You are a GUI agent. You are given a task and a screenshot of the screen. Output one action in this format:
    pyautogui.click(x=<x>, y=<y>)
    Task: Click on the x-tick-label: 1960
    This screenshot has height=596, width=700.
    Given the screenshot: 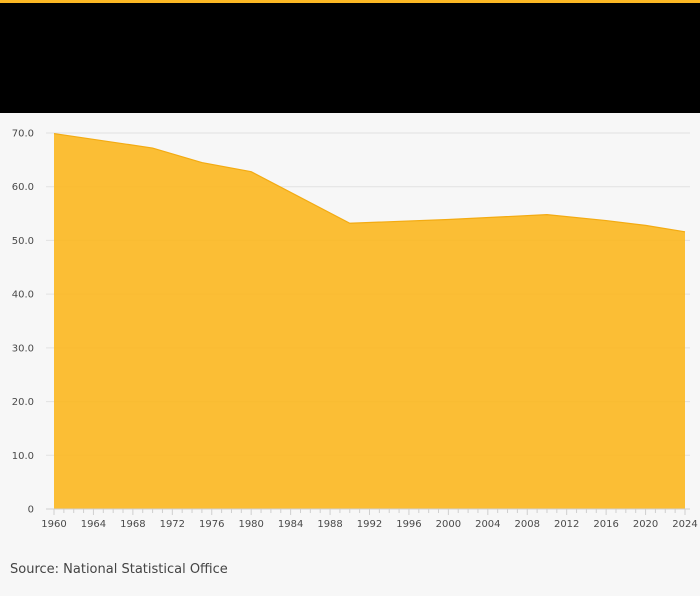 What is the action you would take?
    pyautogui.click(x=53, y=524)
    